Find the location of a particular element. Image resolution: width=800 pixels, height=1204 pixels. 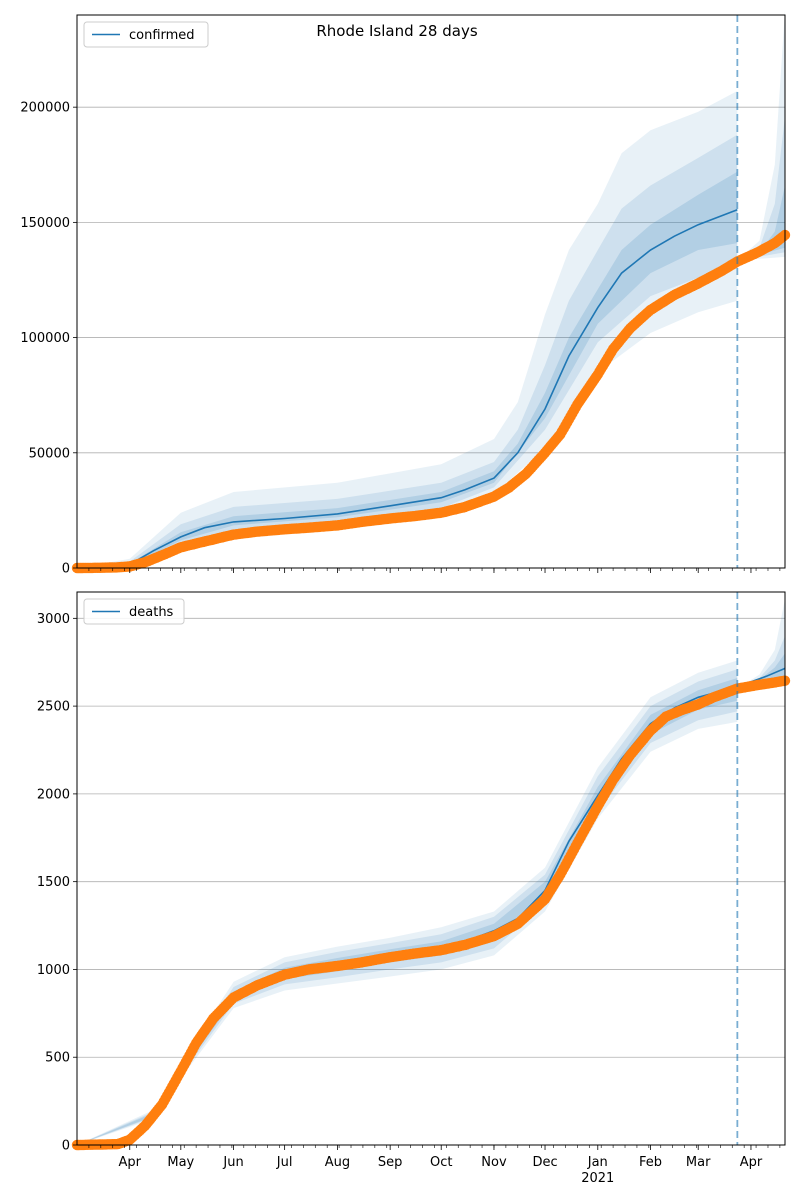

confirmed-y-ticks: 0 50000 100000 150000 200000 is located at coordinates (48, 339).